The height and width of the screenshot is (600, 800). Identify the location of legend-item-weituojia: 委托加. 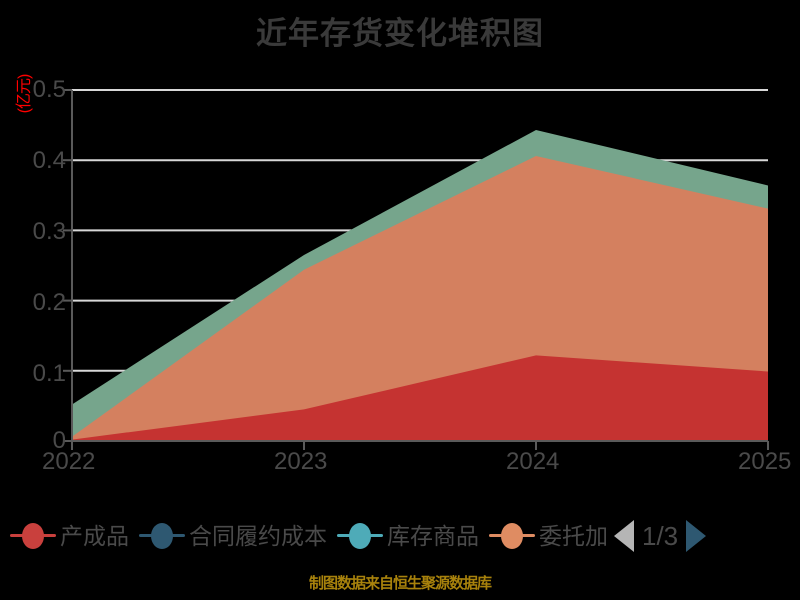
(548, 536).